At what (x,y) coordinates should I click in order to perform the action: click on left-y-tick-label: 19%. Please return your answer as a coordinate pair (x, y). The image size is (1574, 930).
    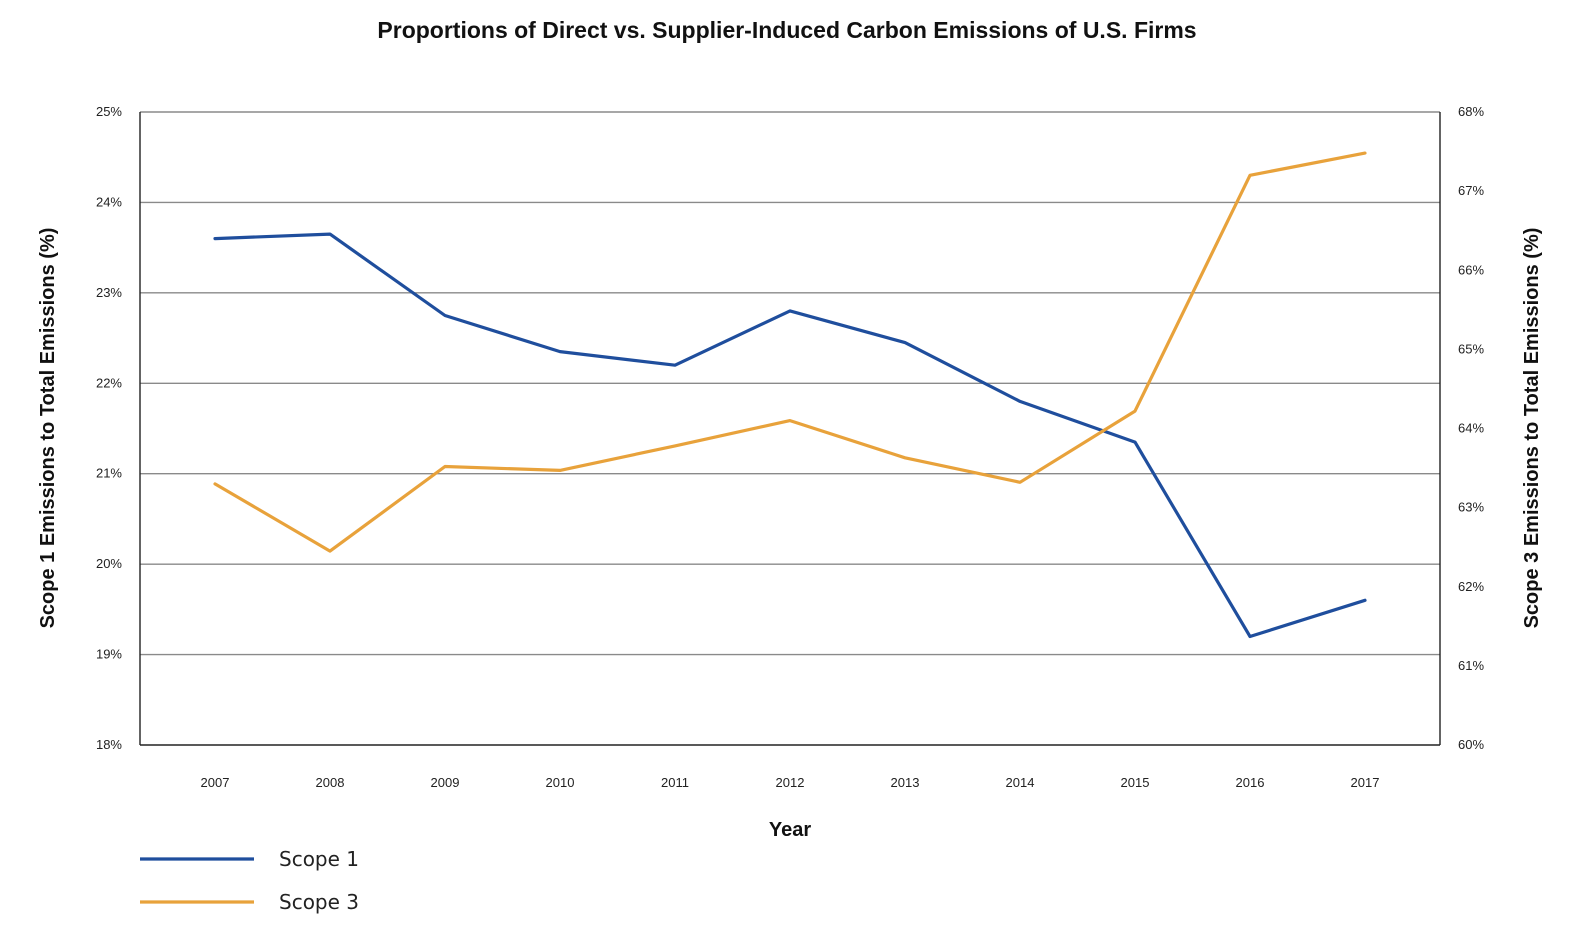
    Looking at the image, I should click on (109, 654).